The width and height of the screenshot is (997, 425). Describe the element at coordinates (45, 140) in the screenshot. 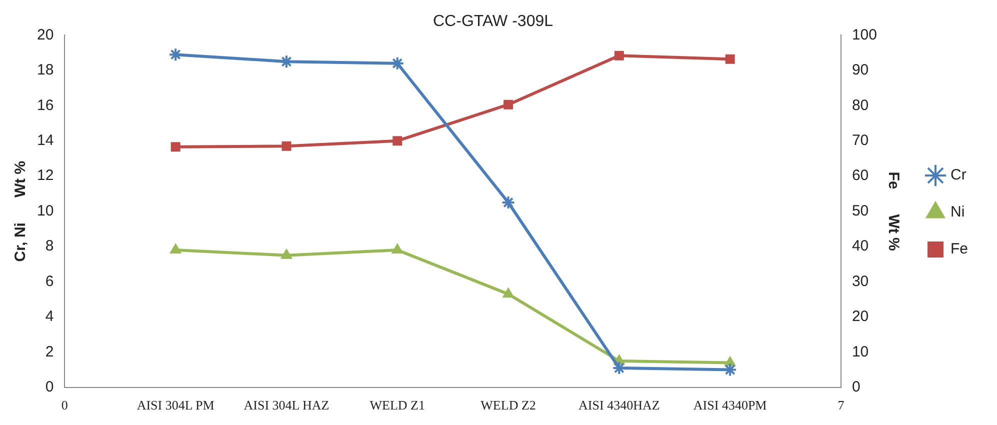

I see `y-tick-label: 14` at that location.